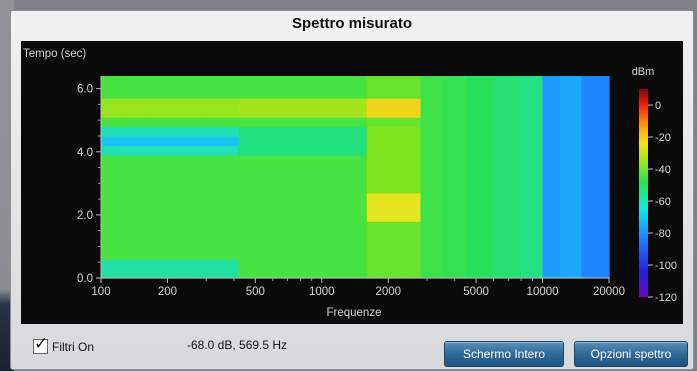 The image size is (697, 371). I want to click on x-tick-label: 100, so click(100, 292).